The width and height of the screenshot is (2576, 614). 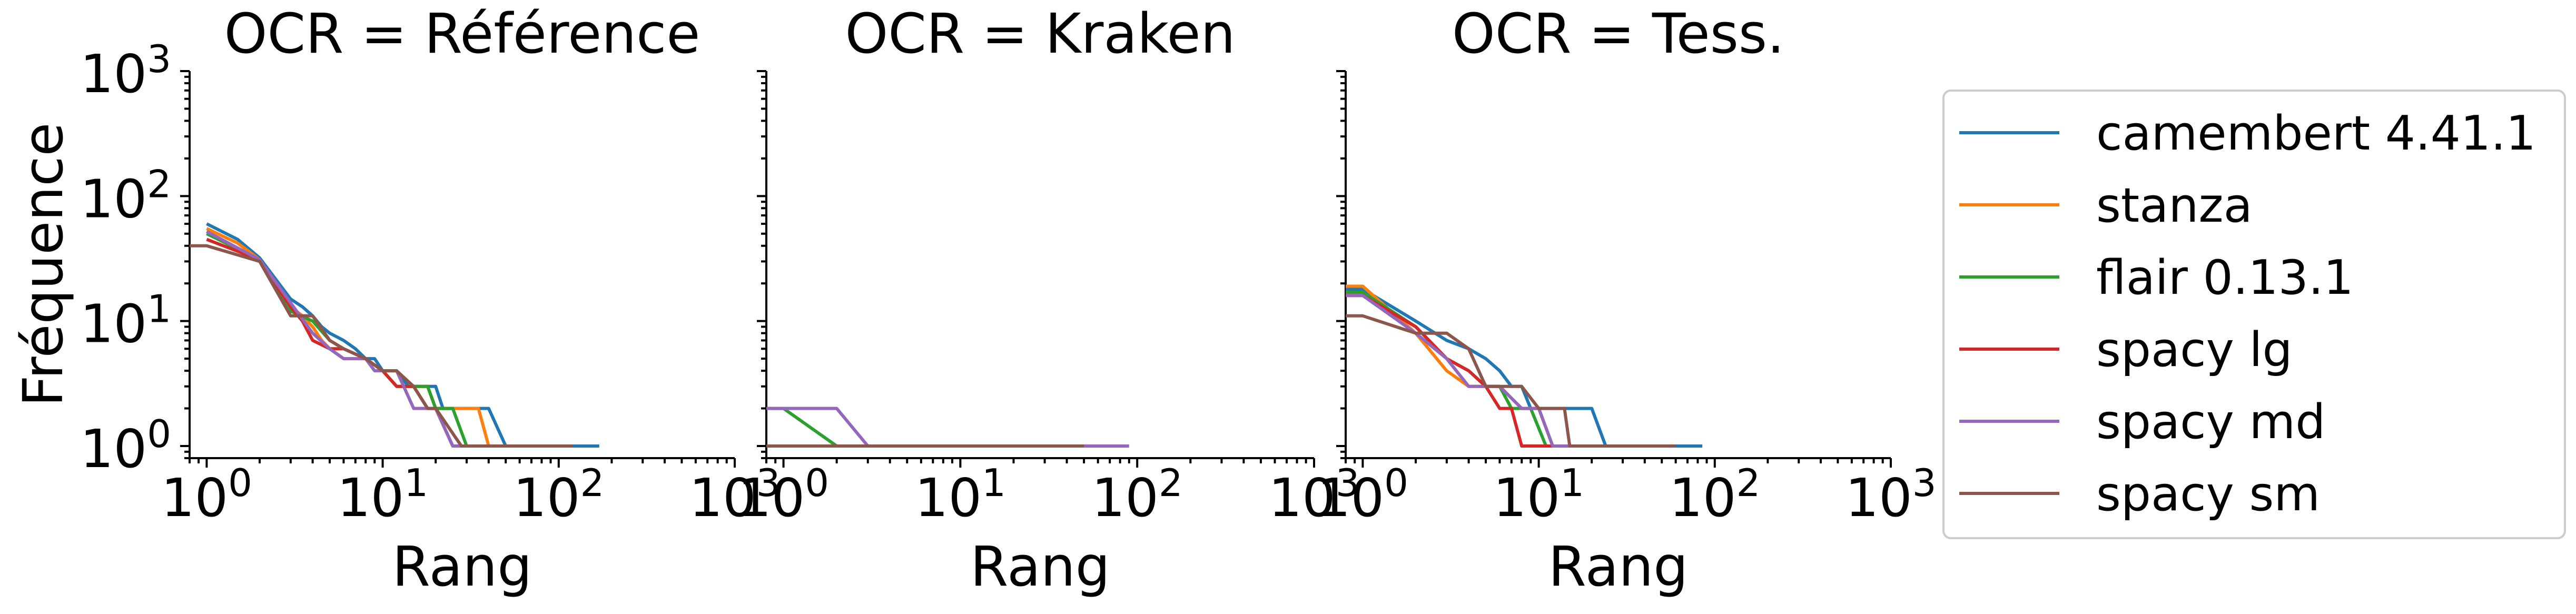 What do you see at coordinates (1618, 34) in the screenshot?
I see `panel-title: OCR = Tess.` at bounding box center [1618, 34].